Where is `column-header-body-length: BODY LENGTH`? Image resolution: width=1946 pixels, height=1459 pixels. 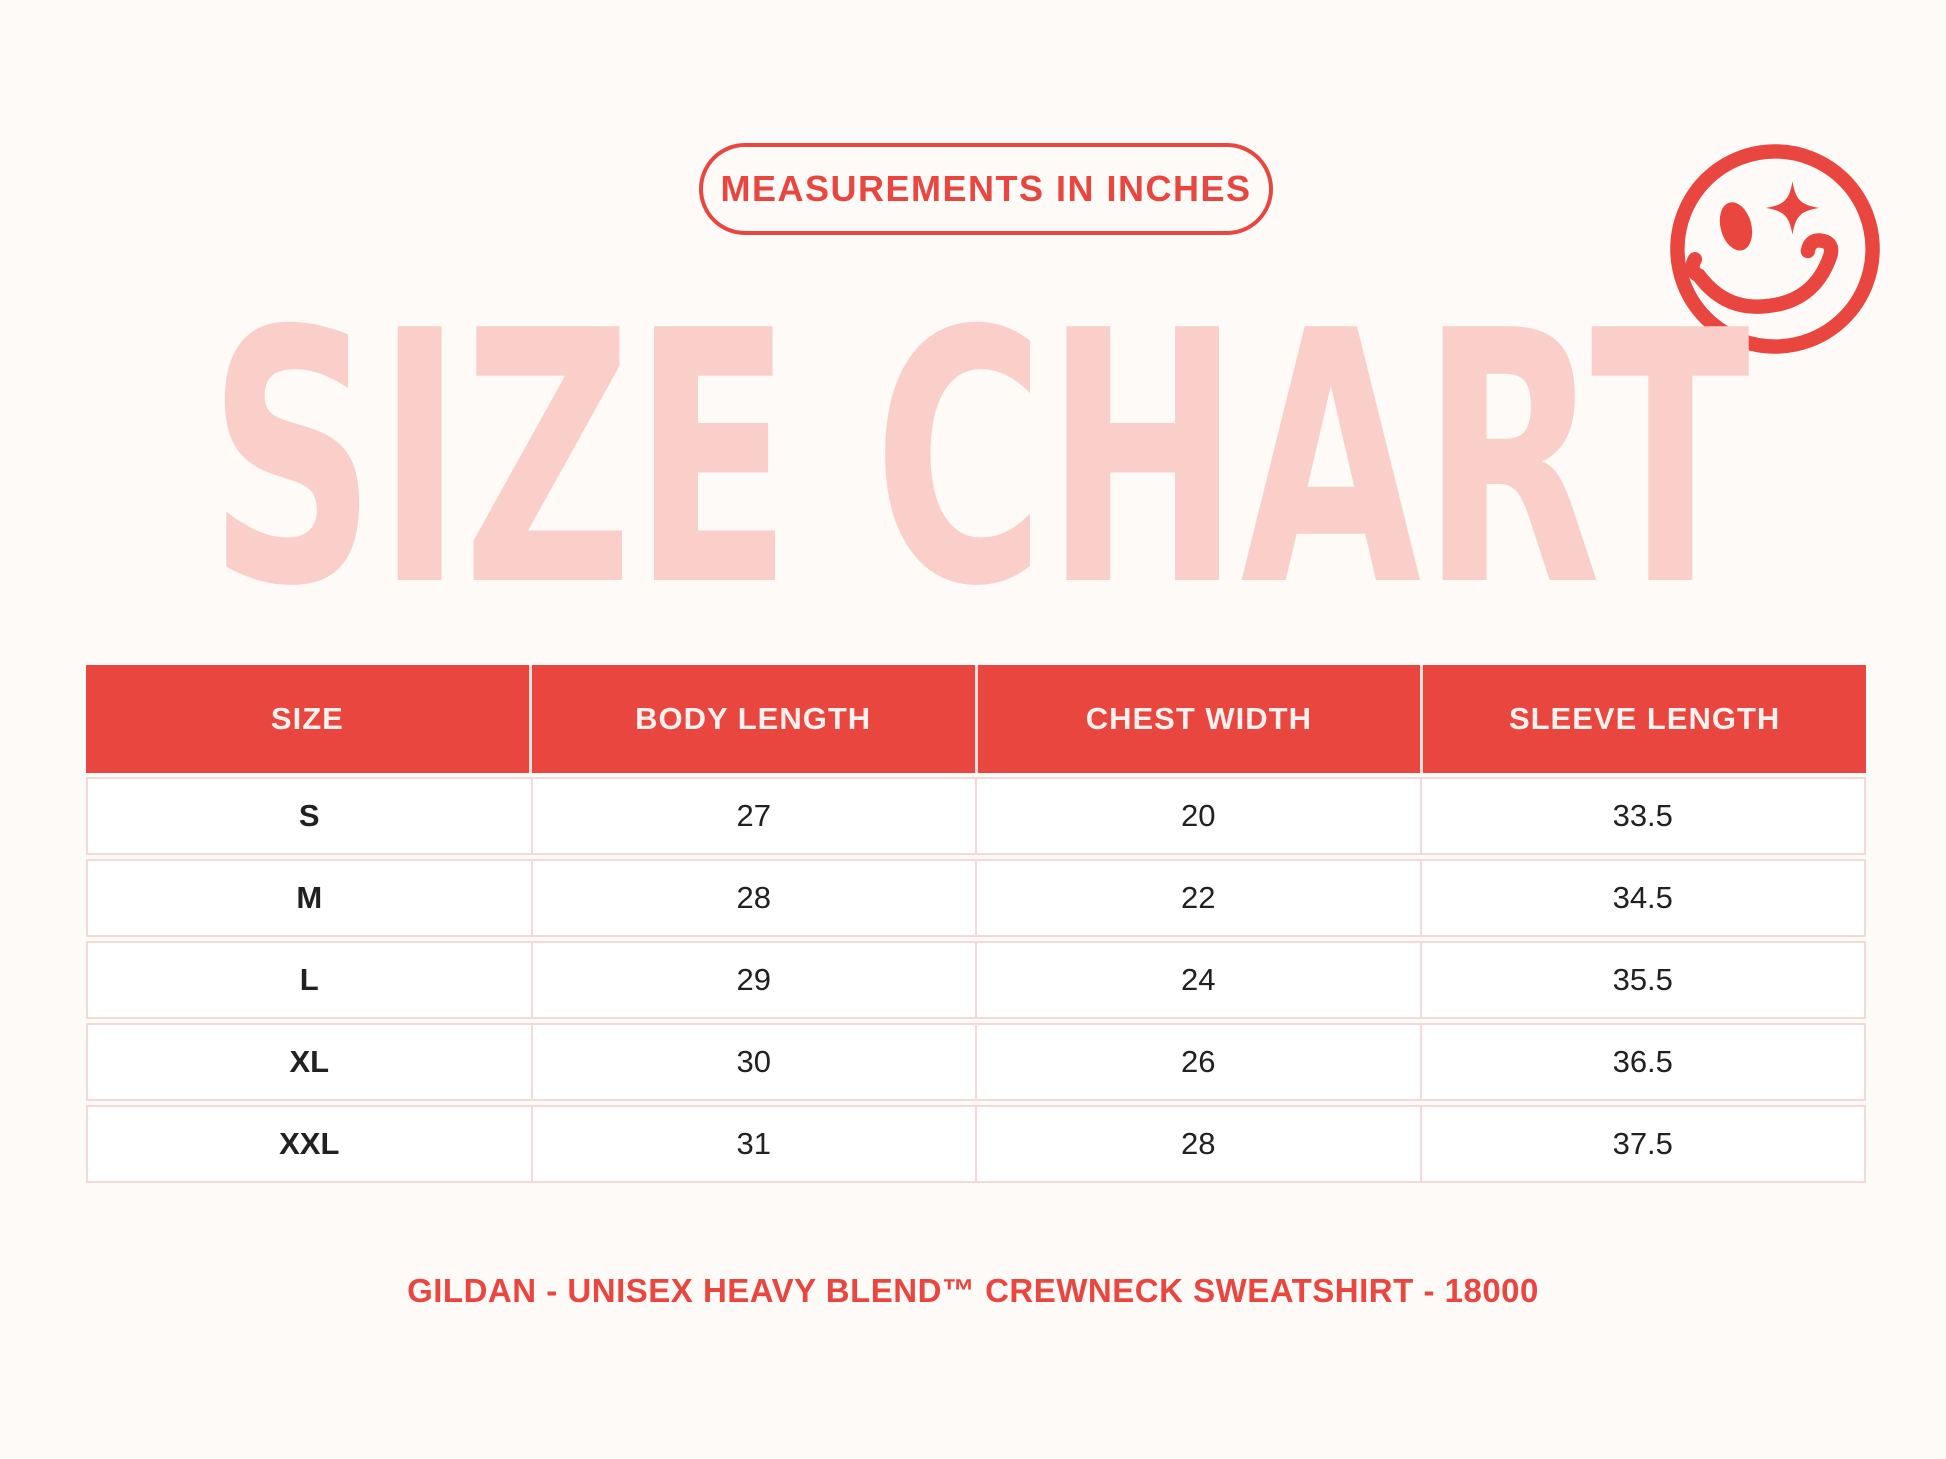 column-header-body-length: BODY LENGTH is located at coordinates (755, 719).